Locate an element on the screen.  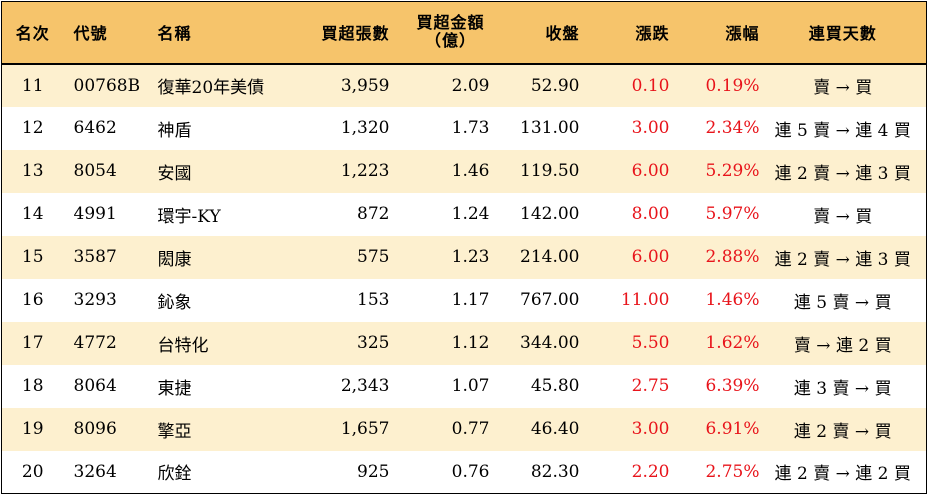
net-buy-amount-cell: 0.76 is located at coordinates (470, 471).